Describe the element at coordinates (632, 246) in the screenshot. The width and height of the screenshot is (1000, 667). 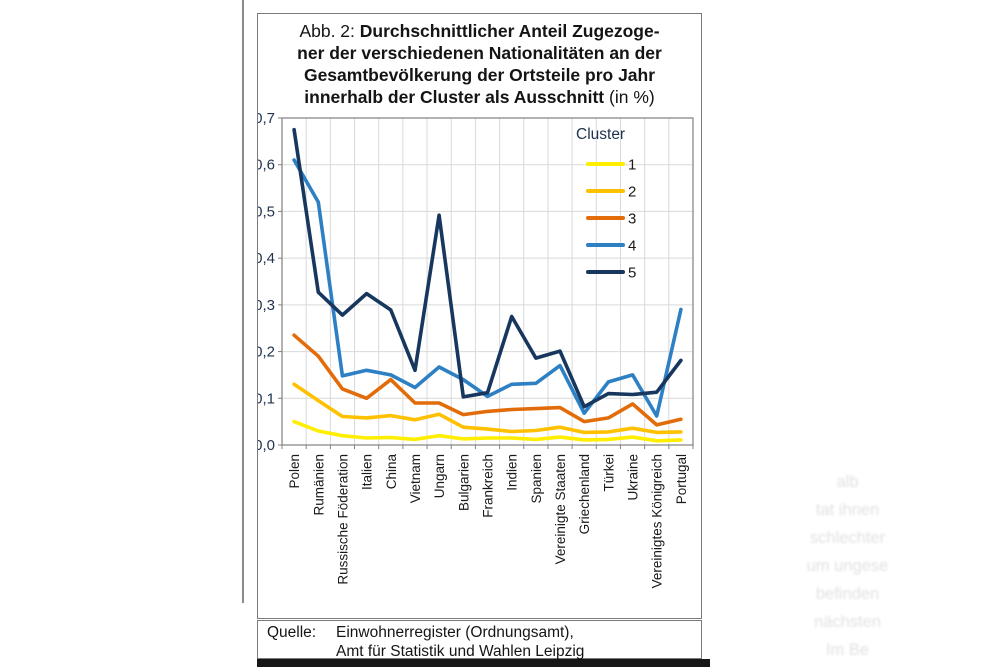
I see `legend-label: 4` at that location.